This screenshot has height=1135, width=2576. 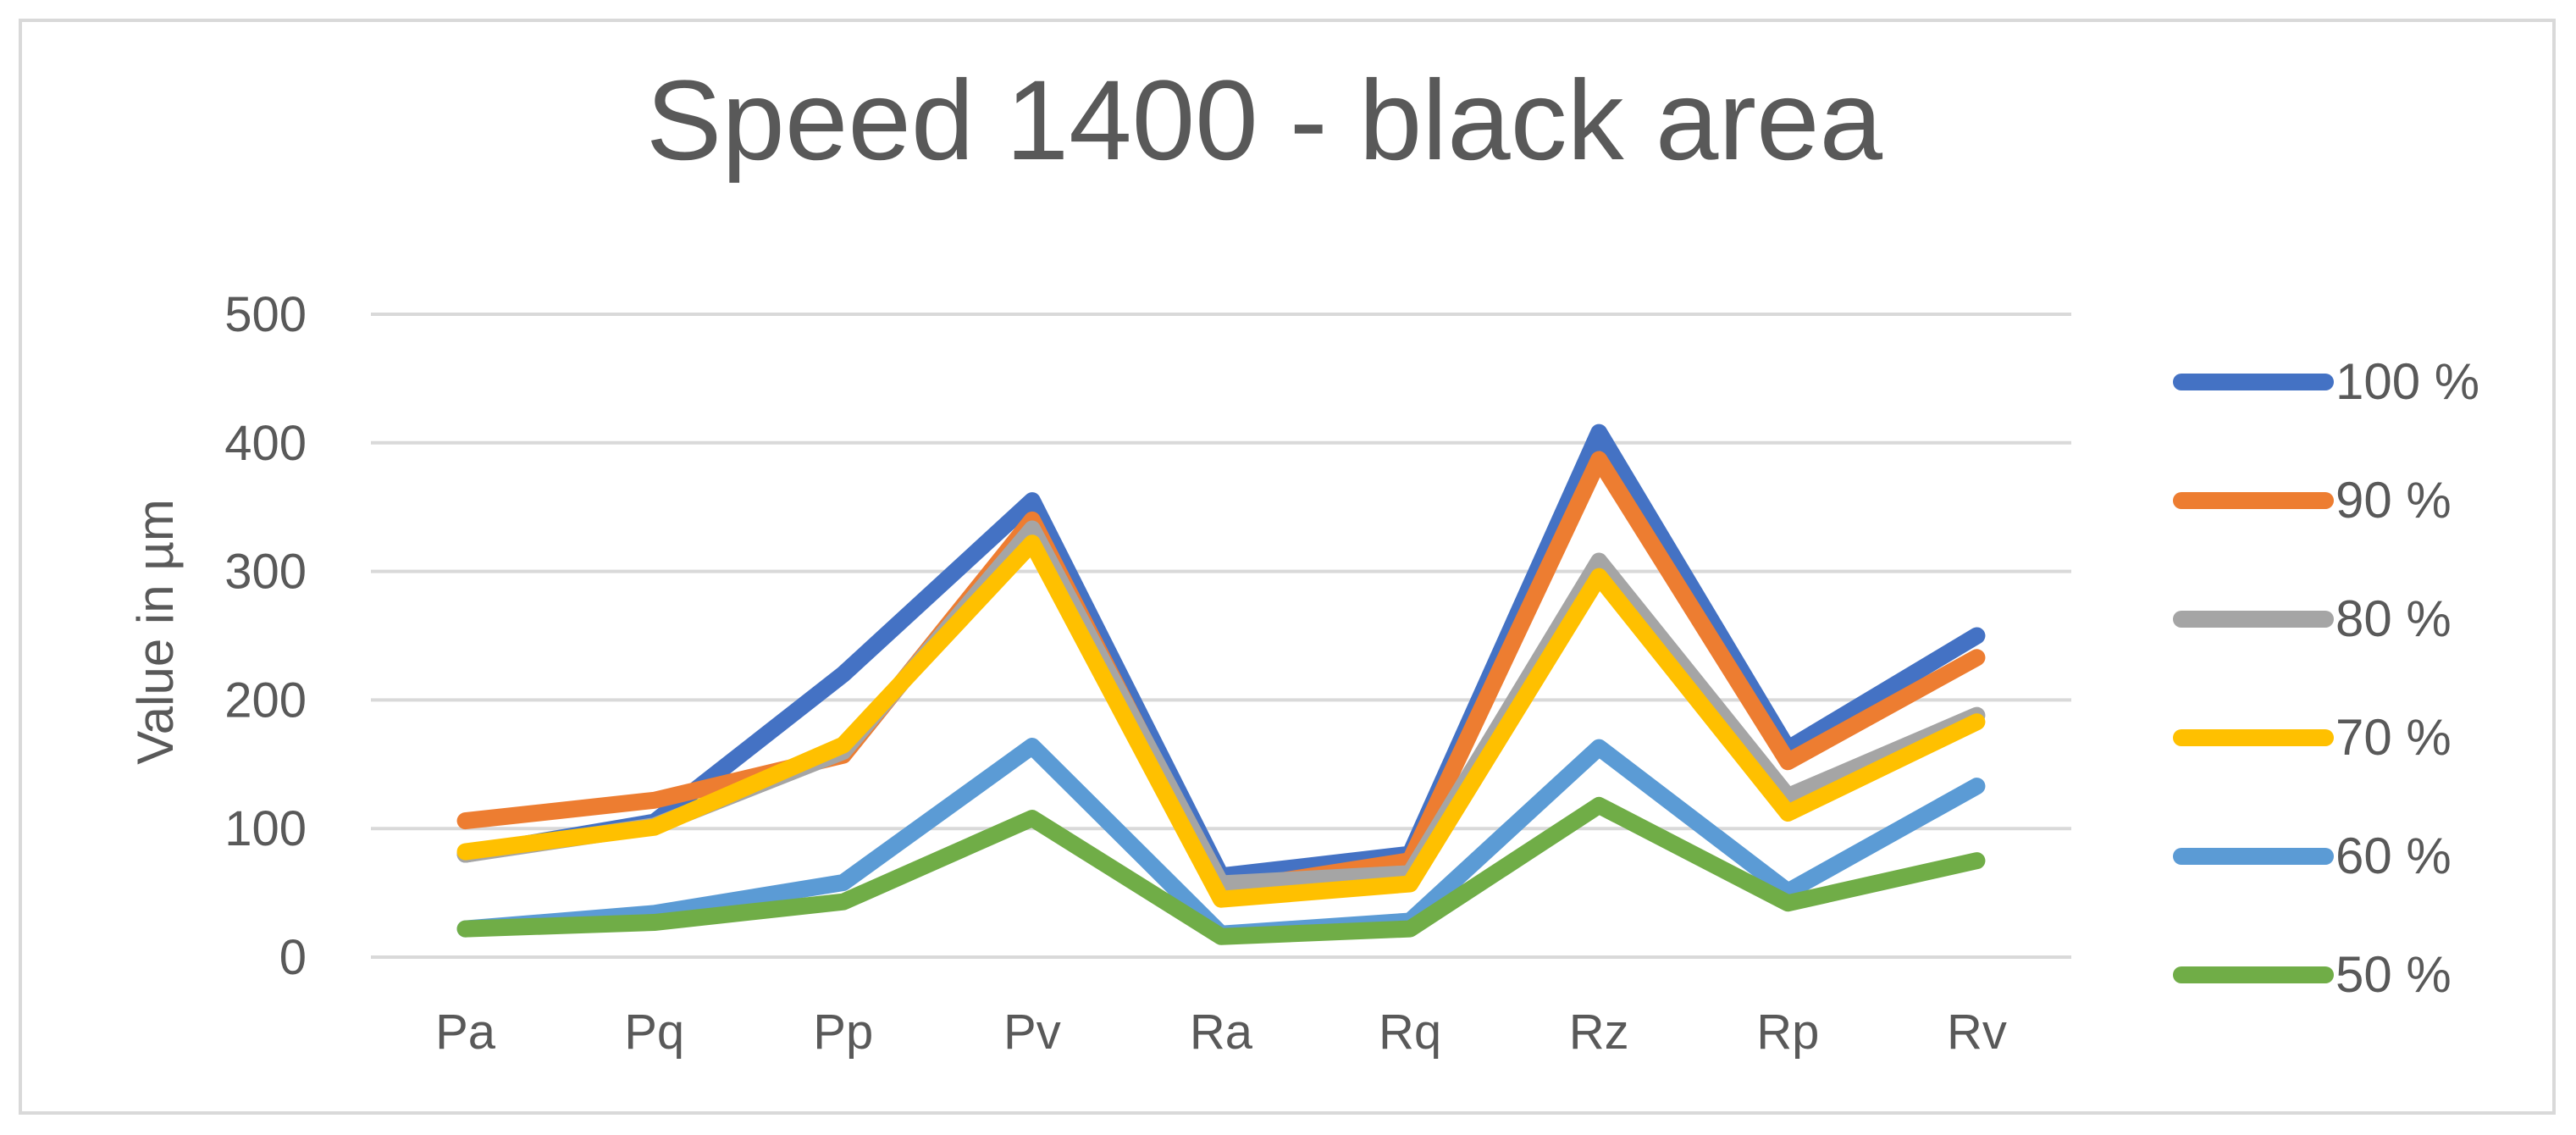 What do you see at coordinates (843, 1032) in the screenshot?
I see `x-tick-label: Pp` at bounding box center [843, 1032].